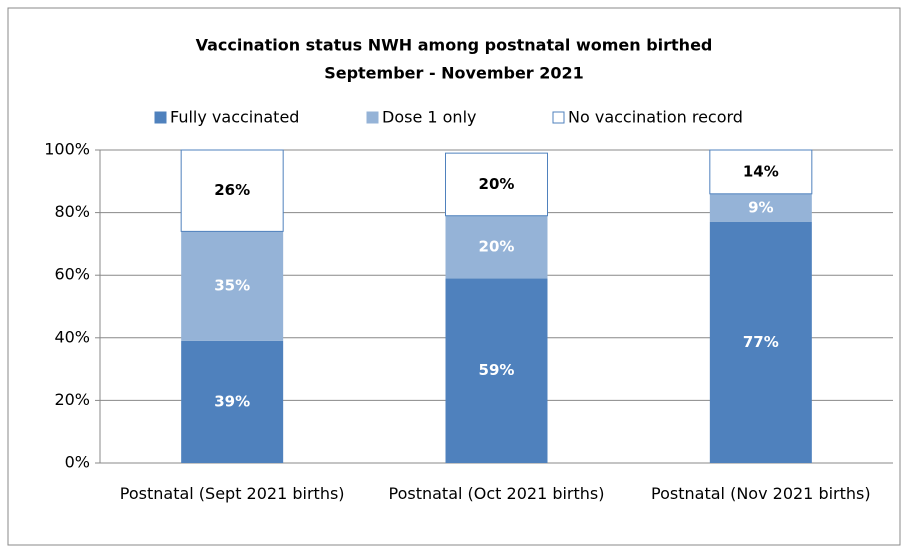 The height and width of the screenshot is (552, 909). What do you see at coordinates (655, 117) in the screenshot?
I see `legend-label: No vaccination record` at bounding box center [655, 117].